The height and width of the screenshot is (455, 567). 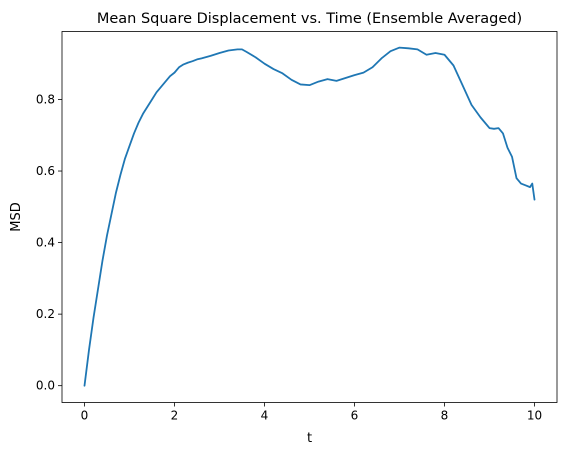 I want to click on y-axis-ticks: 0.0 0.2 0.4 0.6 0.8, so click(x=49, y=242).